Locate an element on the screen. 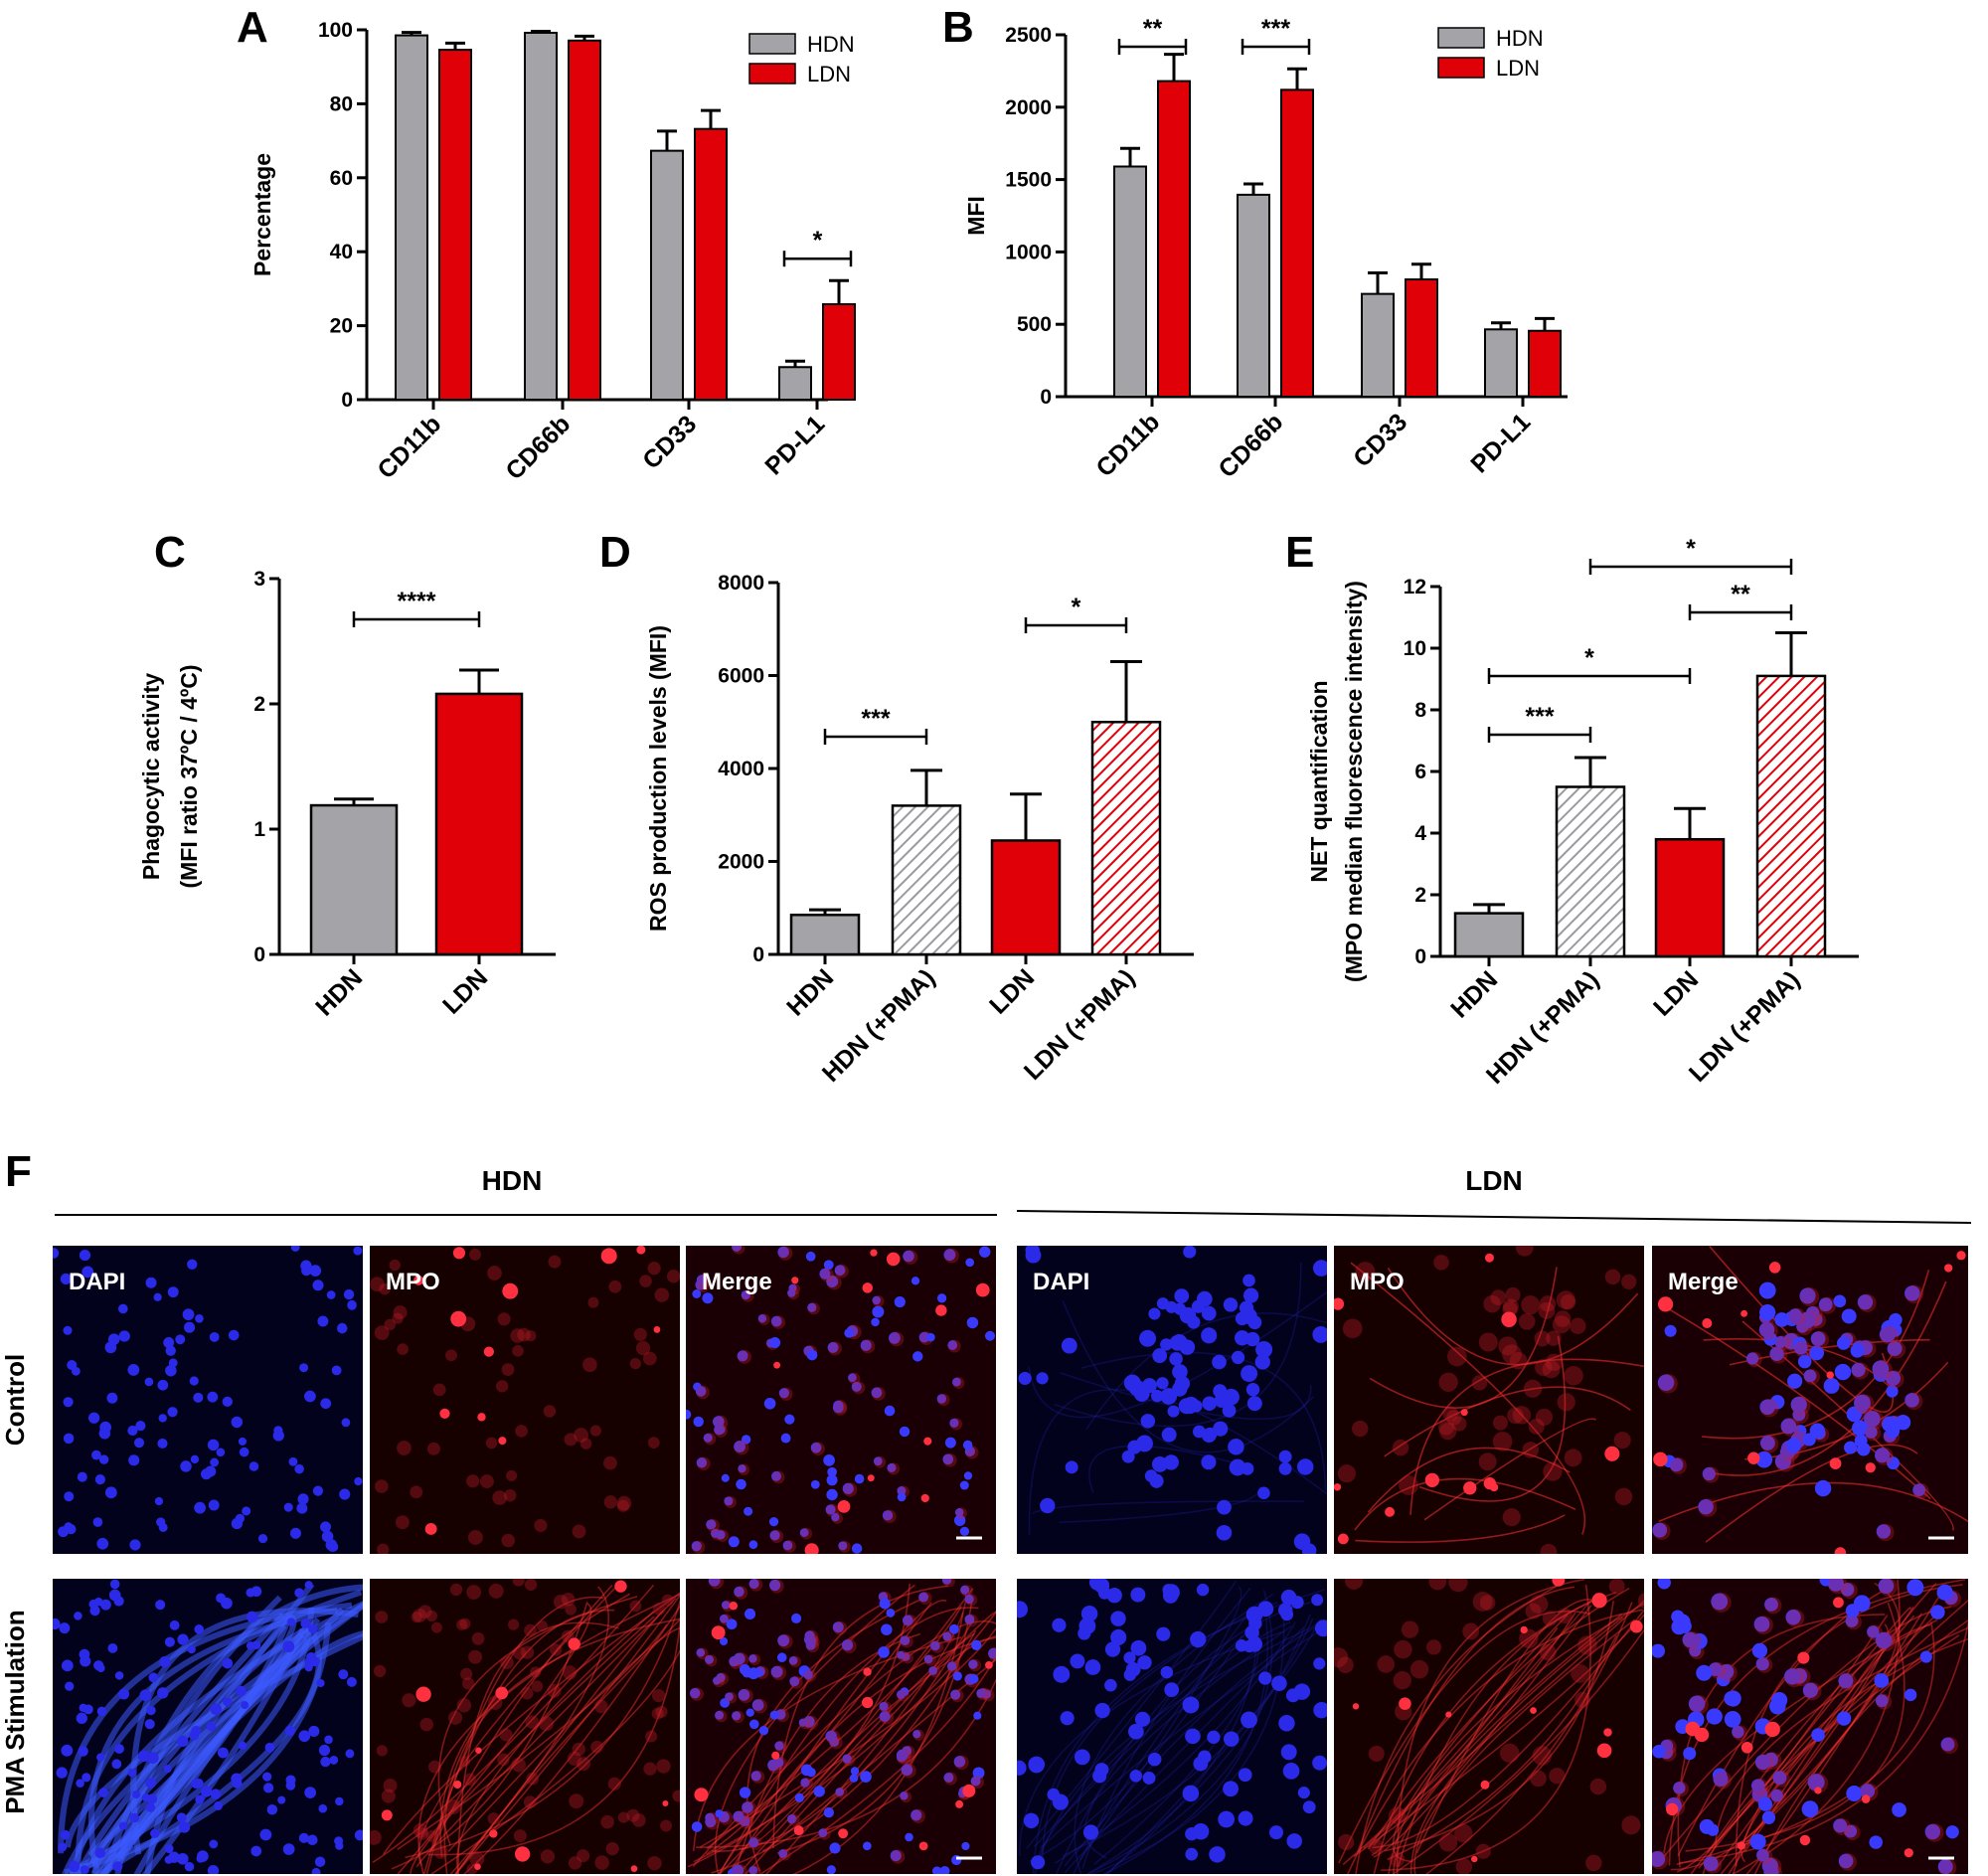 The image size is (1988, 1876). micro-background is located at coordinates (1489, 1726).